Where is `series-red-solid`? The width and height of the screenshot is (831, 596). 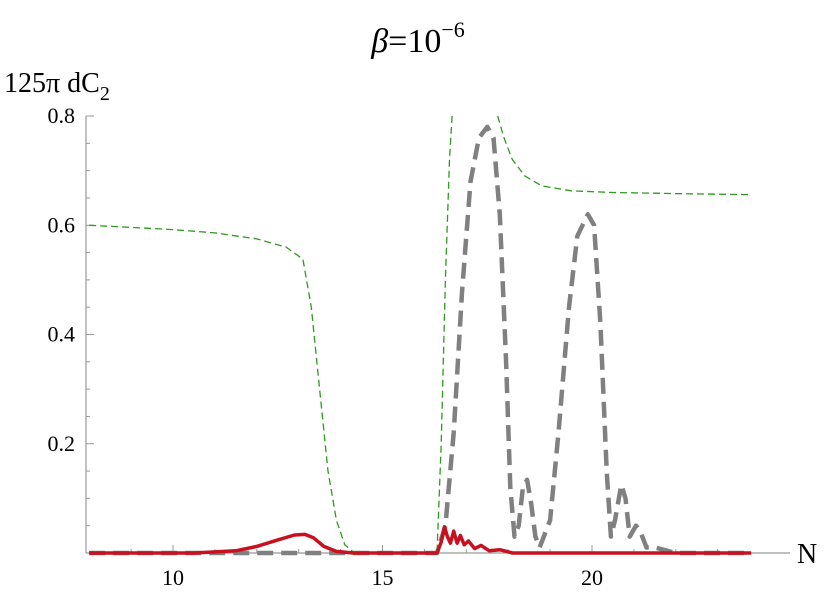 series-red-solid is located at coordinates (420, 540).